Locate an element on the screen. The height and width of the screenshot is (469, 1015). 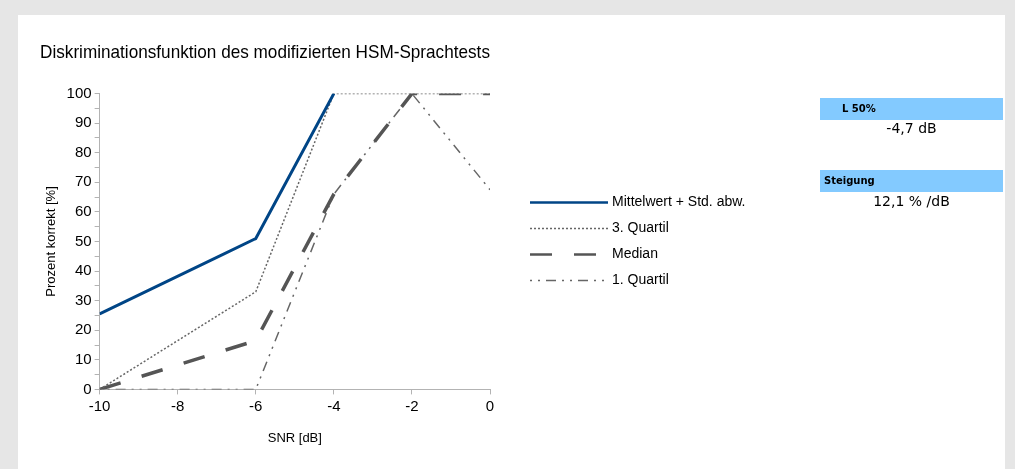
text: L 50% is located at coordinates (911, 109).